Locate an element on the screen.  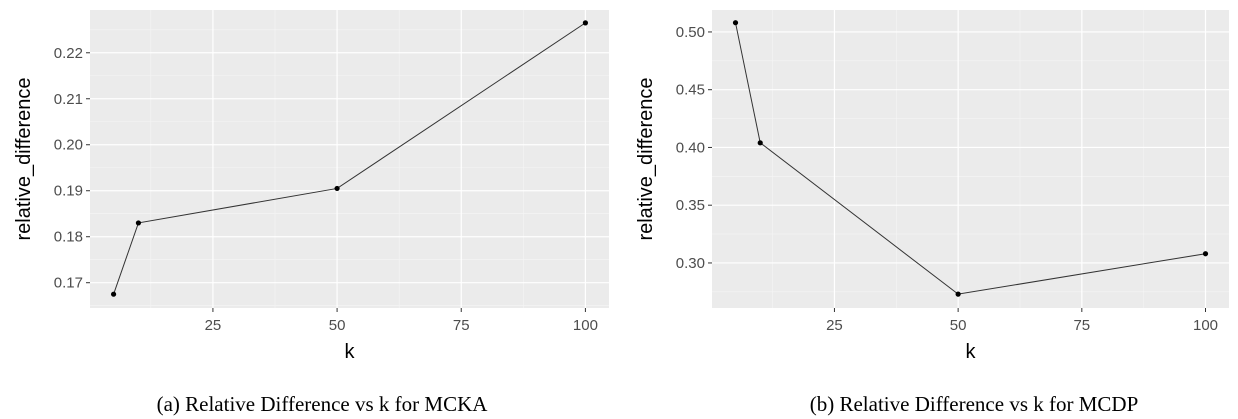
y-tick-label: 0.18 is located at coordinates (68, 237).